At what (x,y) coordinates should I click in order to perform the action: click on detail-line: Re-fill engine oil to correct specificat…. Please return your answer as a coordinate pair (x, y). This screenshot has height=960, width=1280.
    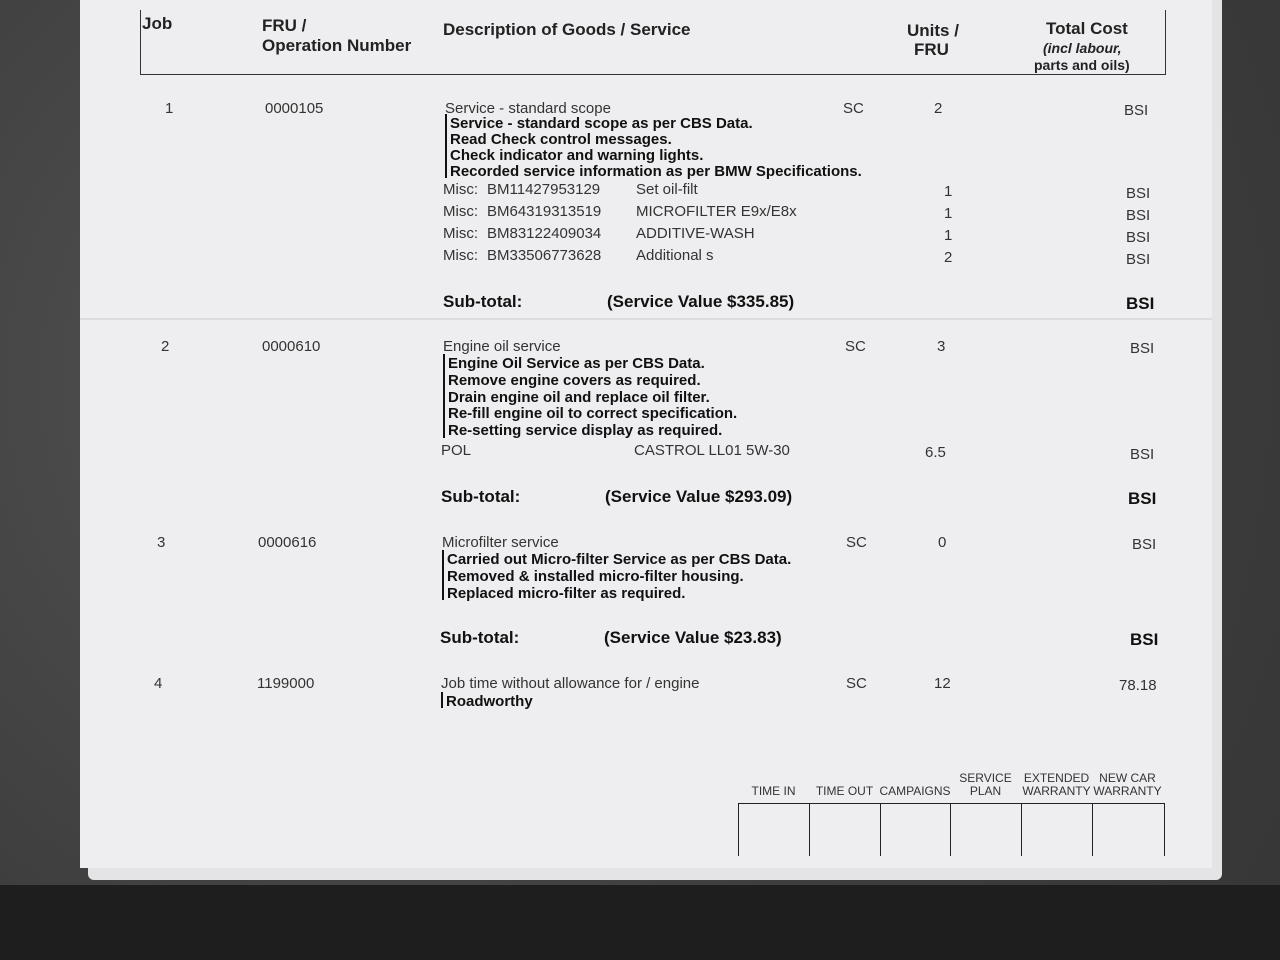
    Looking at the image, I should click on (593, 414).